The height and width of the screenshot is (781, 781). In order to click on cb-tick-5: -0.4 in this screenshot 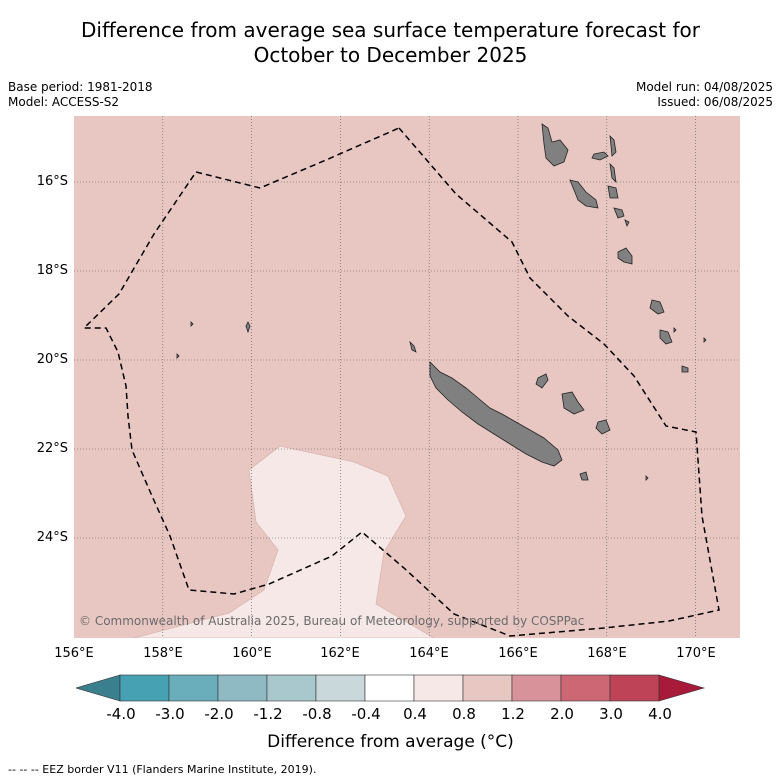, I will do `click(366, 714)`.